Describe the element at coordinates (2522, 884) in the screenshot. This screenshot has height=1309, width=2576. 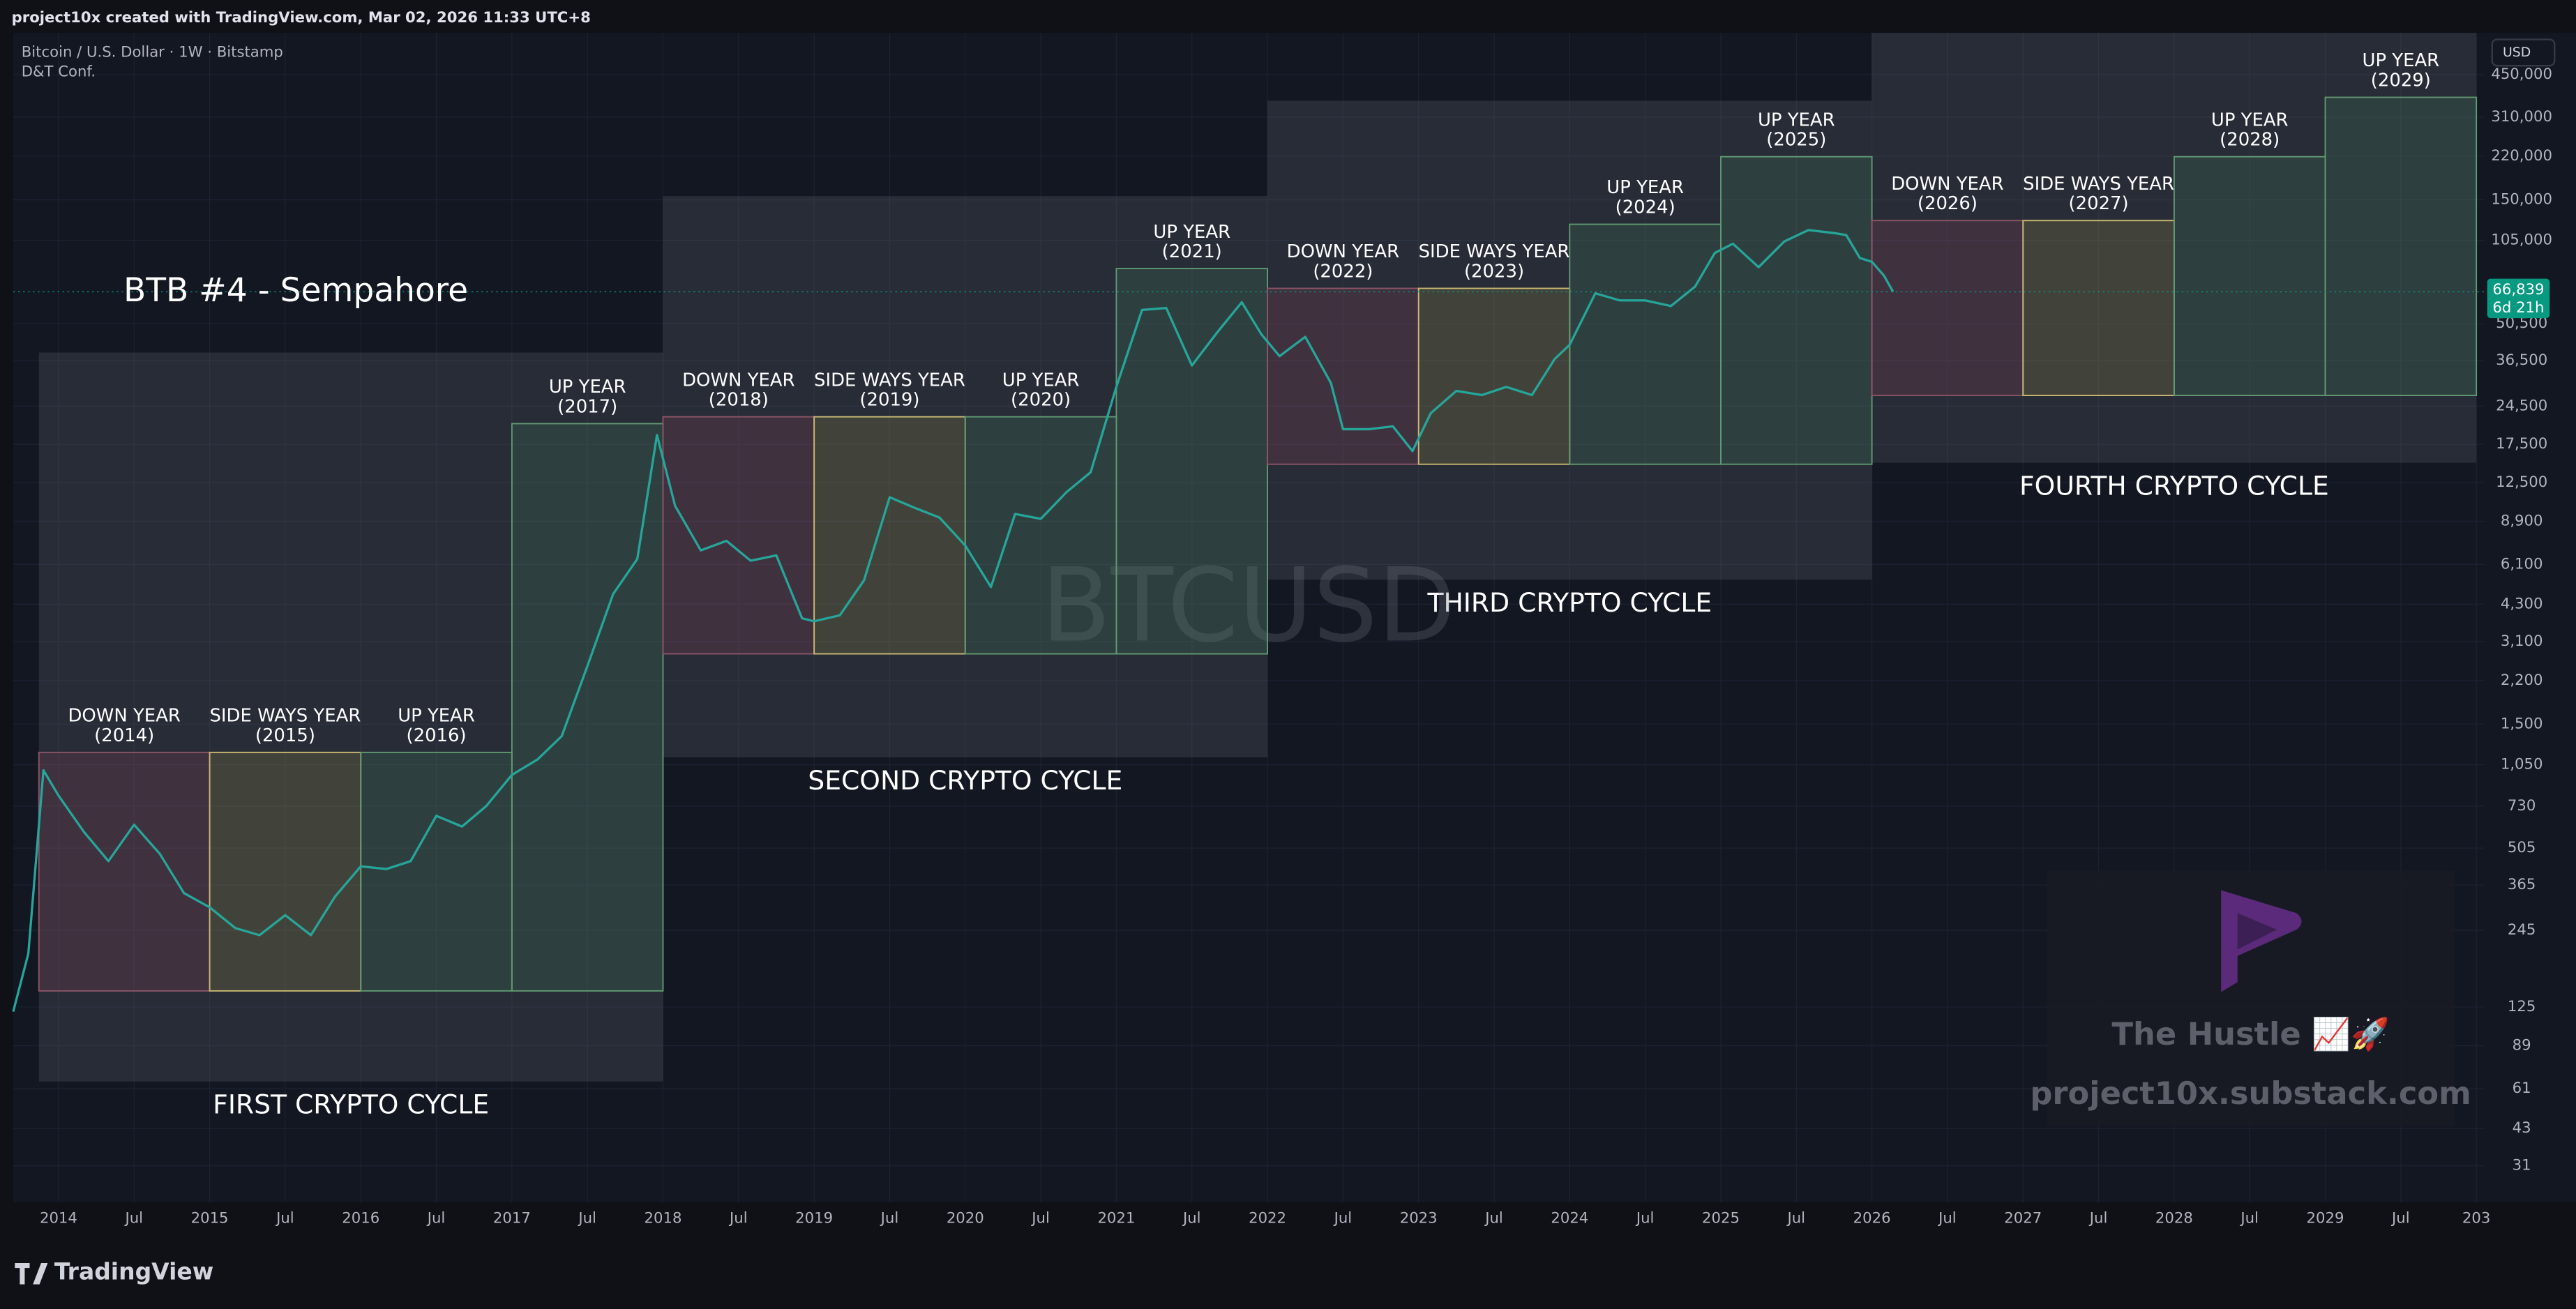
I see `y-tick-label: 365` at that location.